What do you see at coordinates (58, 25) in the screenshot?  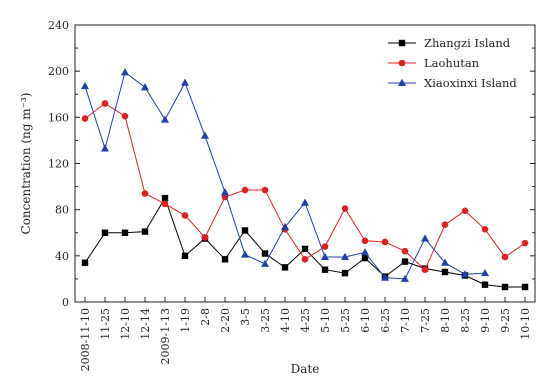 I see `y-tick-label: 240` at bounding box center [58, 25].